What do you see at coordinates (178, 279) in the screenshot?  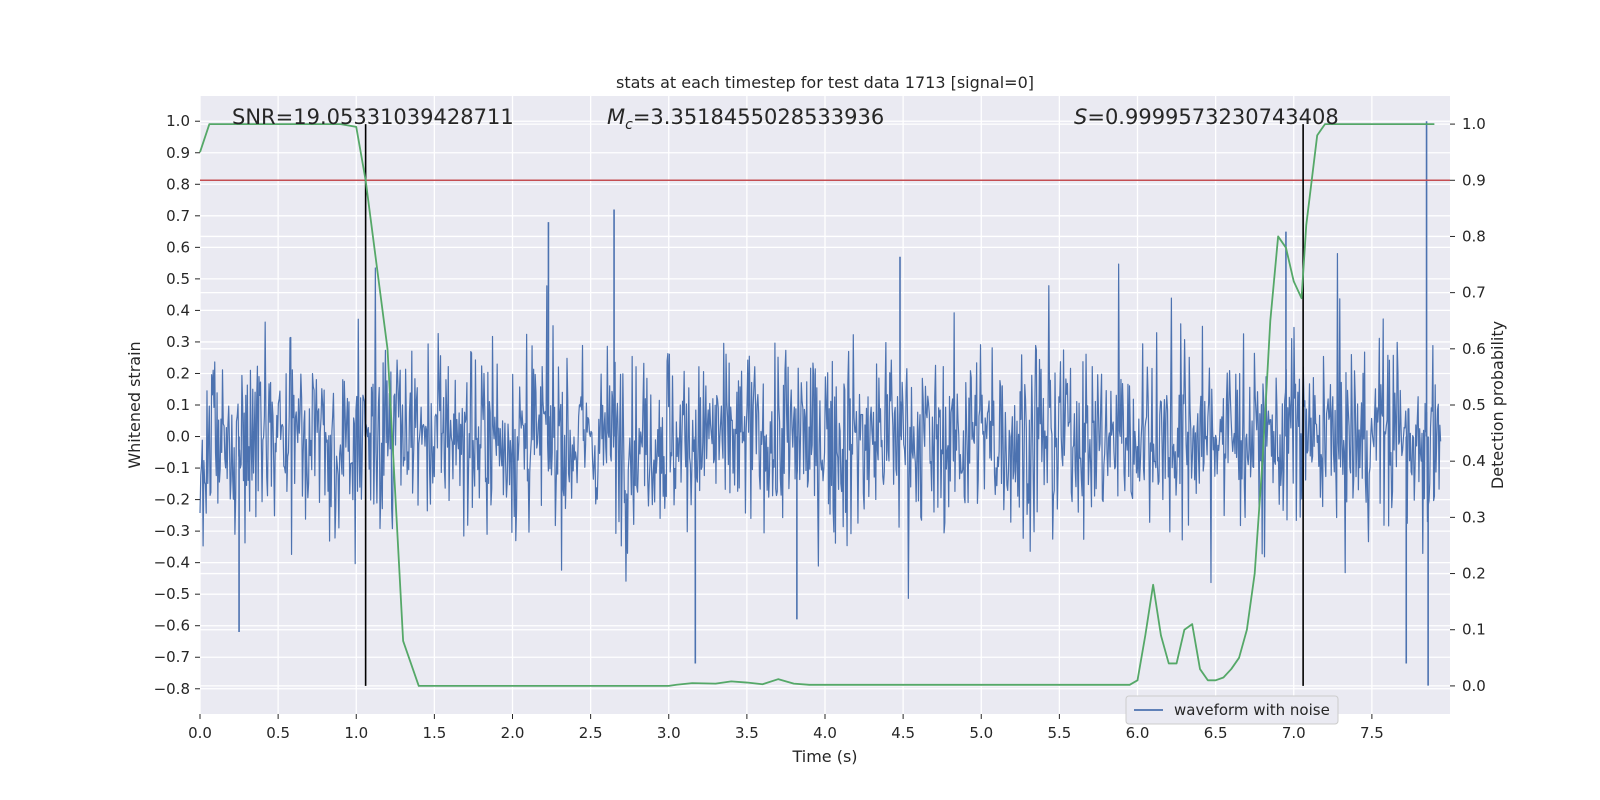 I see `y-left-tick-label: 0.5` at bounding box center [178, 279].